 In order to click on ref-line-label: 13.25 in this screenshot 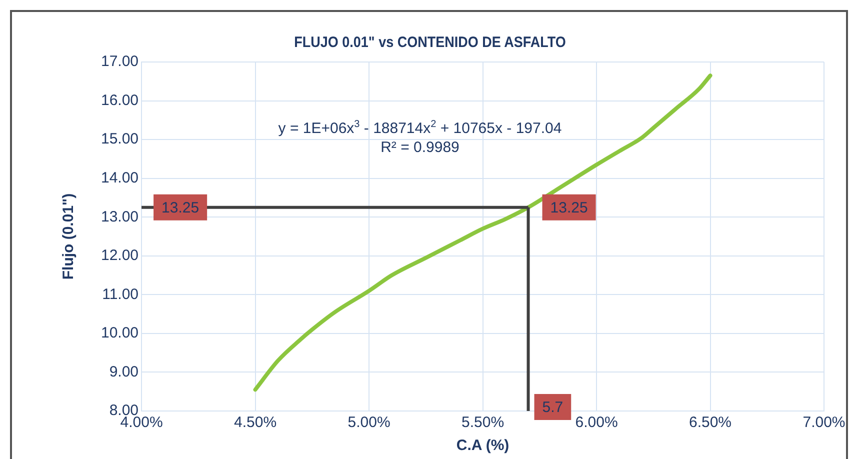, I will do `click(181, 208)`.